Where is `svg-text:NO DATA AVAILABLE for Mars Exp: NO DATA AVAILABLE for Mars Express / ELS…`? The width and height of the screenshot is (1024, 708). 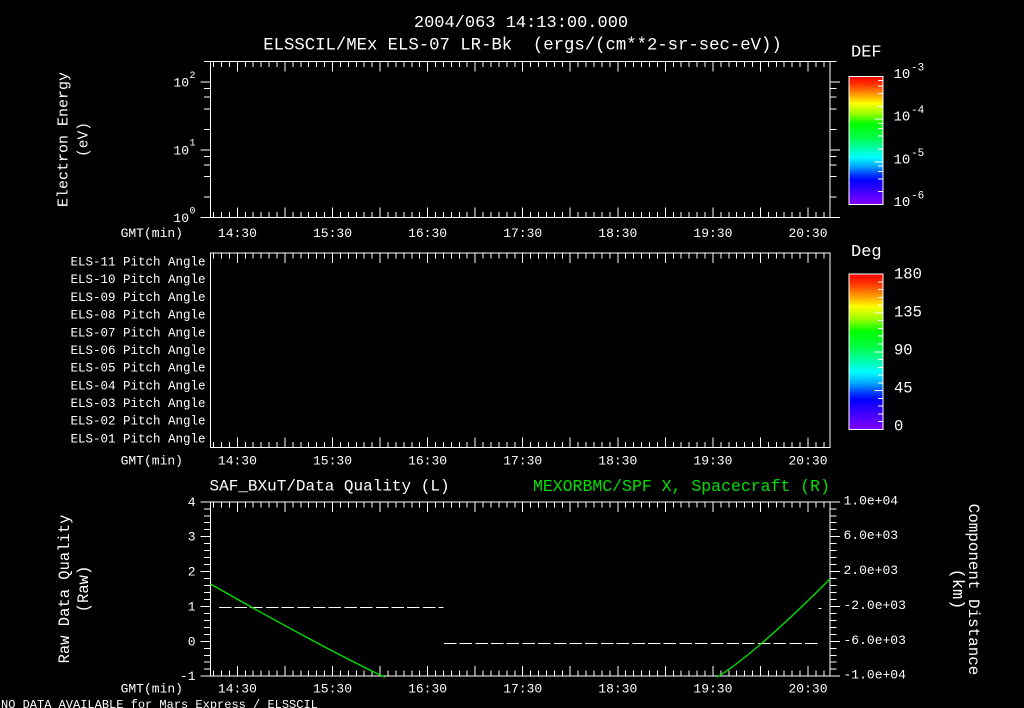 svg-text:NO DATA AVAILABLE for Mars Exp: NO DATA AVAILABLE for Mars Express / ELS… is located at coordinates (159, 703).